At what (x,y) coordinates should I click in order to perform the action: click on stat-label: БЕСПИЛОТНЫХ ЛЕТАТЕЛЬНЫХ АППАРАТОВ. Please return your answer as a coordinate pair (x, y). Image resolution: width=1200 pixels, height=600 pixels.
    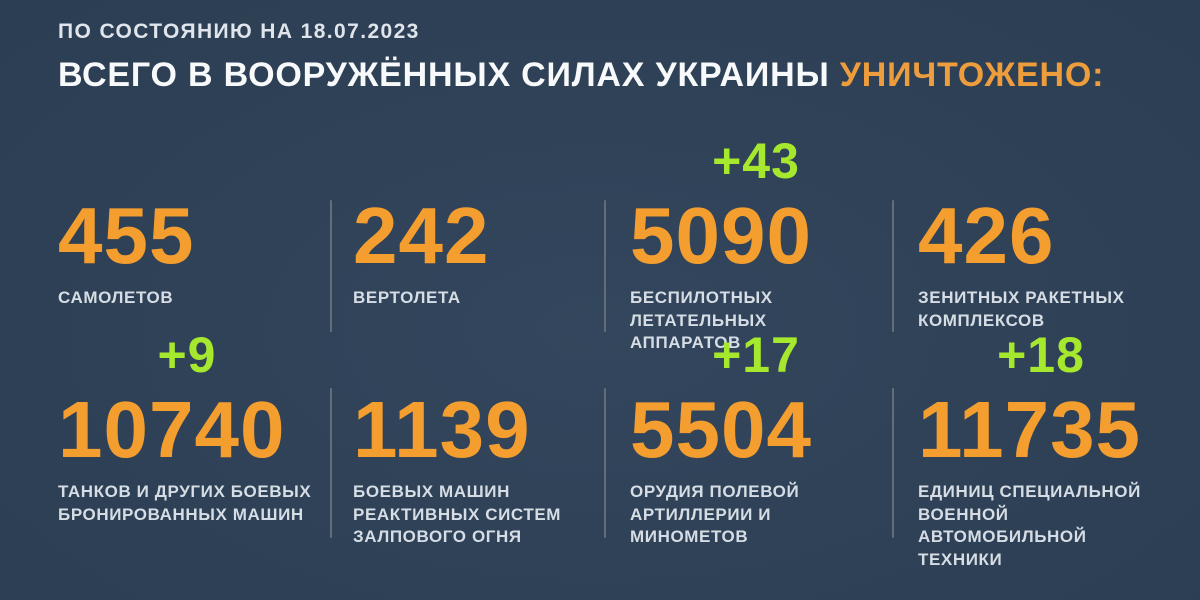
    Looking at the image, I should click on (701, 320).